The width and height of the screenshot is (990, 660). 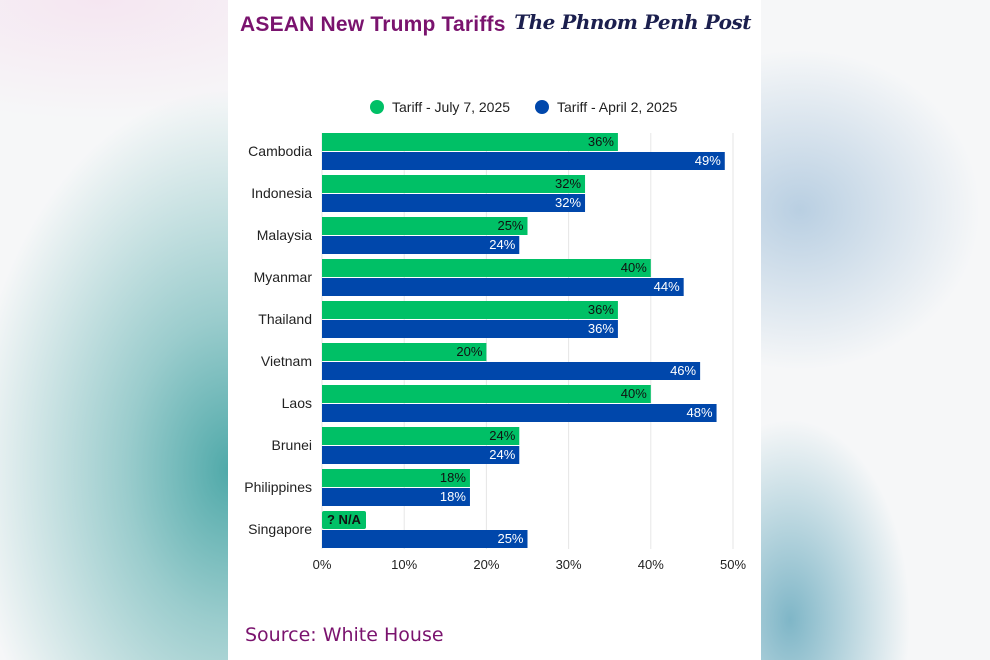 What do you see at coordinates (404, 564) in the screenshot?
I see `x-tick-label: 10%` at bounding box center [404, 564].